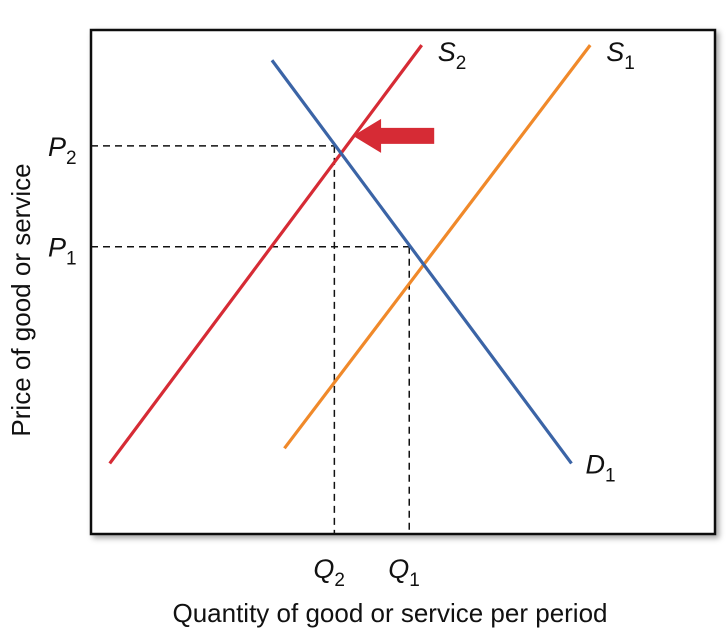  What do you see at coordinates (394, 135) in the screenshot?
I see `supply-shift-arrow` at bounding box center [394, 135].